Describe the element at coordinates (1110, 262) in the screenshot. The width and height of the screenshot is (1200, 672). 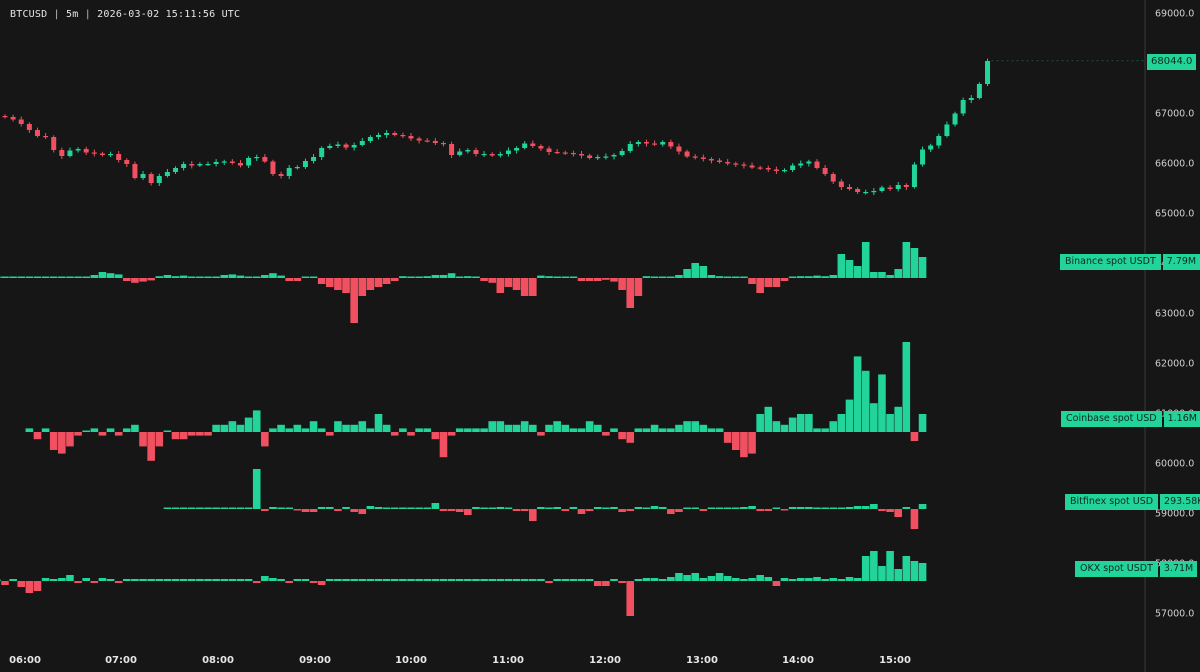
I see `series-name: Binance spot USDT` at that location.